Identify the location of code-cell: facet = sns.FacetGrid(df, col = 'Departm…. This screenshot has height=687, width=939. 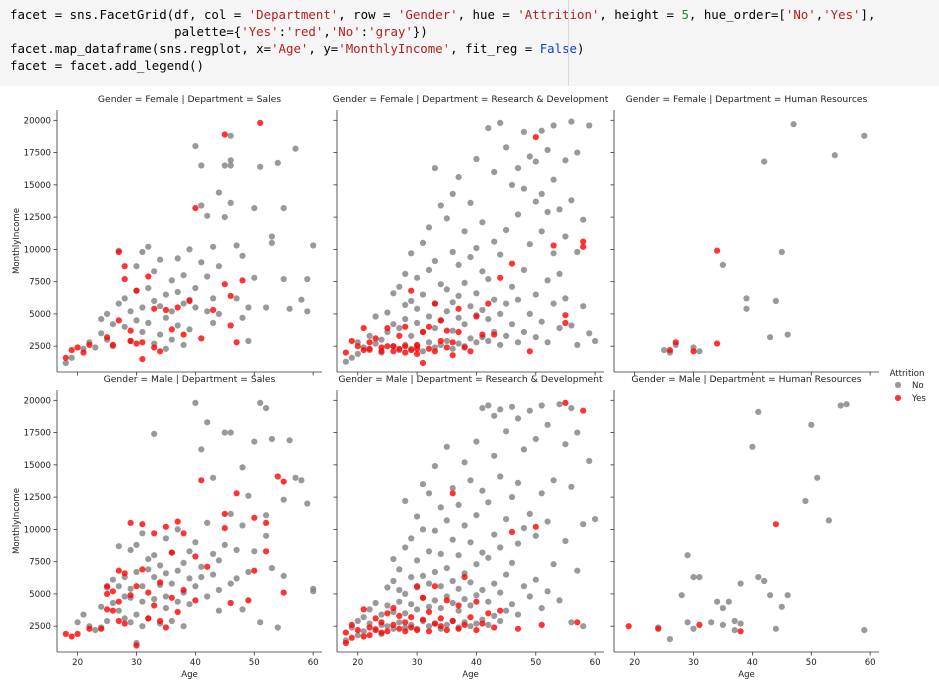
(469, 43).